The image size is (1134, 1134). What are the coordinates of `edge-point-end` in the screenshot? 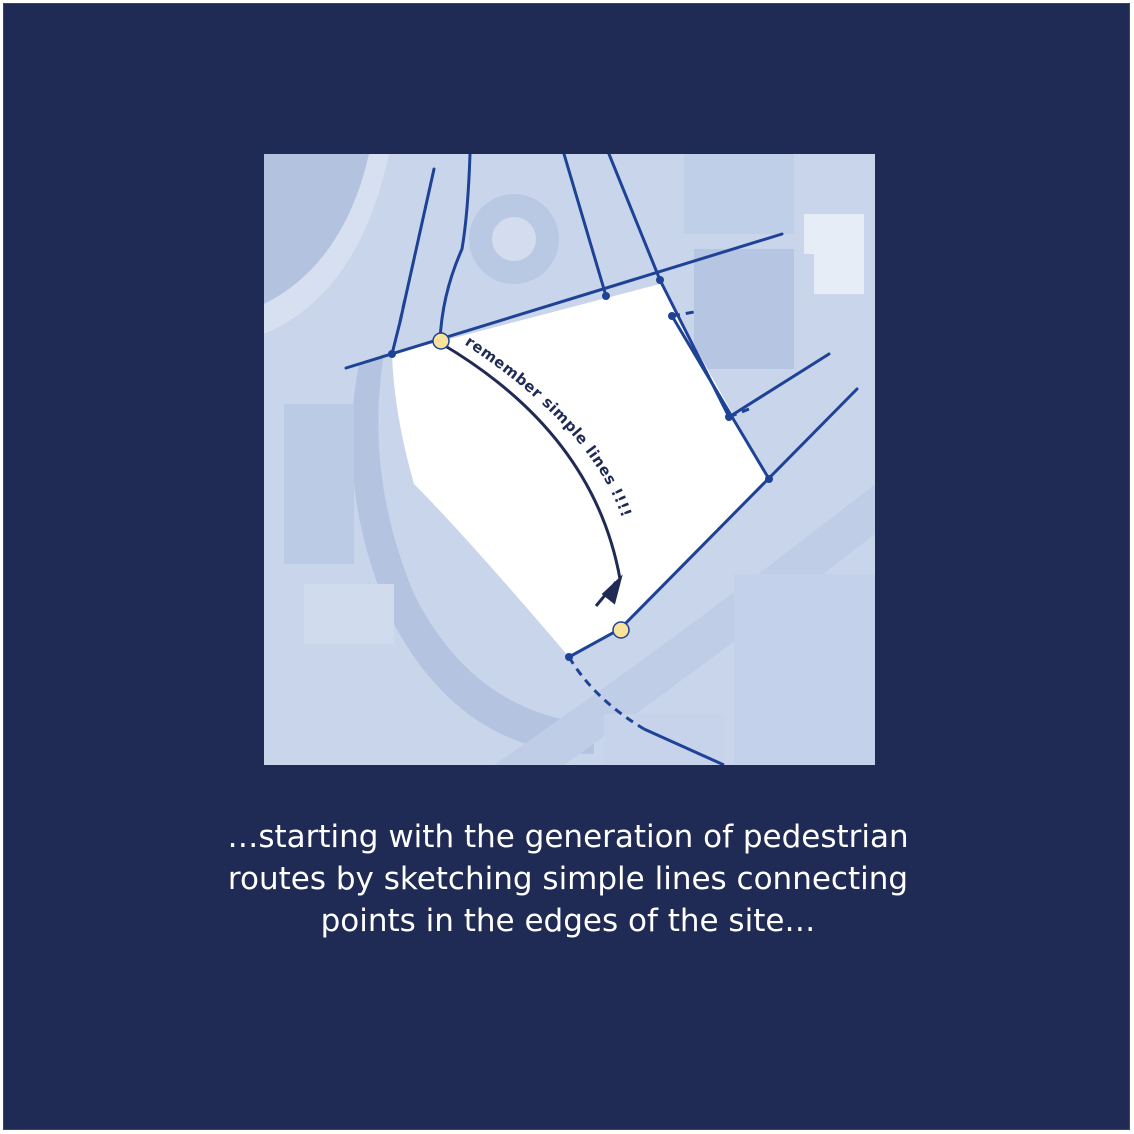 It's located at (621, 630).